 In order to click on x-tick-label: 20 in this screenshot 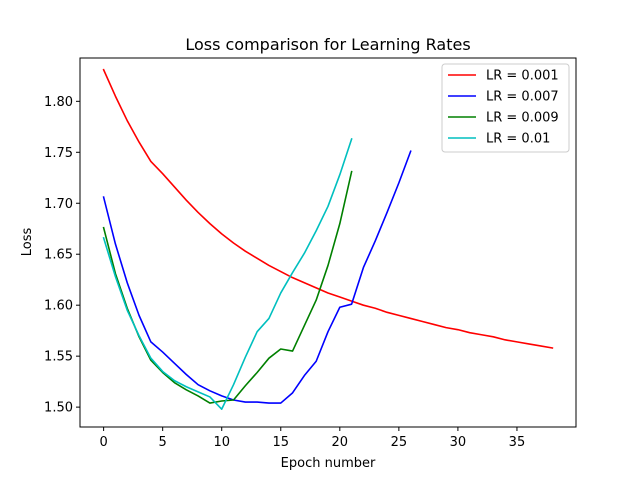, I will do `click(340, 442)`.